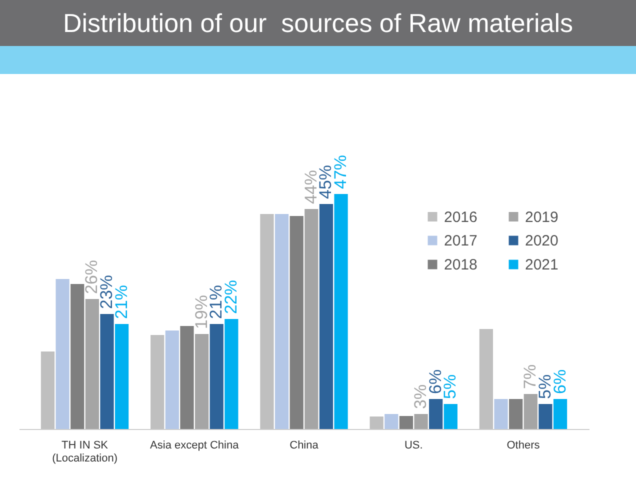  Describe the element at coordinates (461, 217) in the screenshot. I see `legend-label: 2016` at that location.